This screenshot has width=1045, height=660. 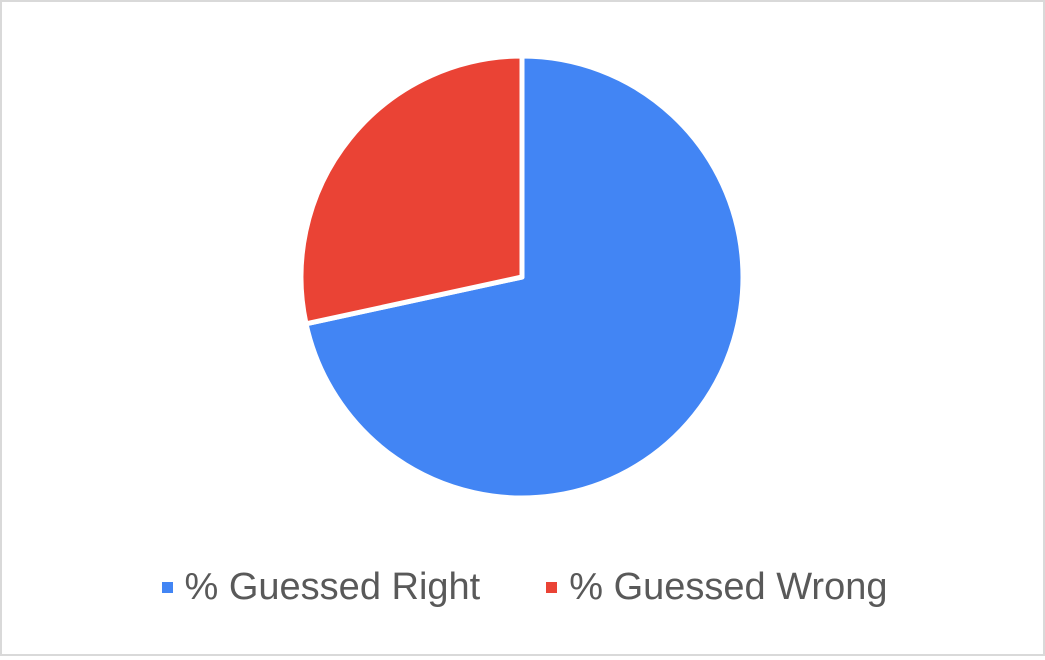 I want to click on legend-label-right: % Guessed Right, so click(x=332, y=587).